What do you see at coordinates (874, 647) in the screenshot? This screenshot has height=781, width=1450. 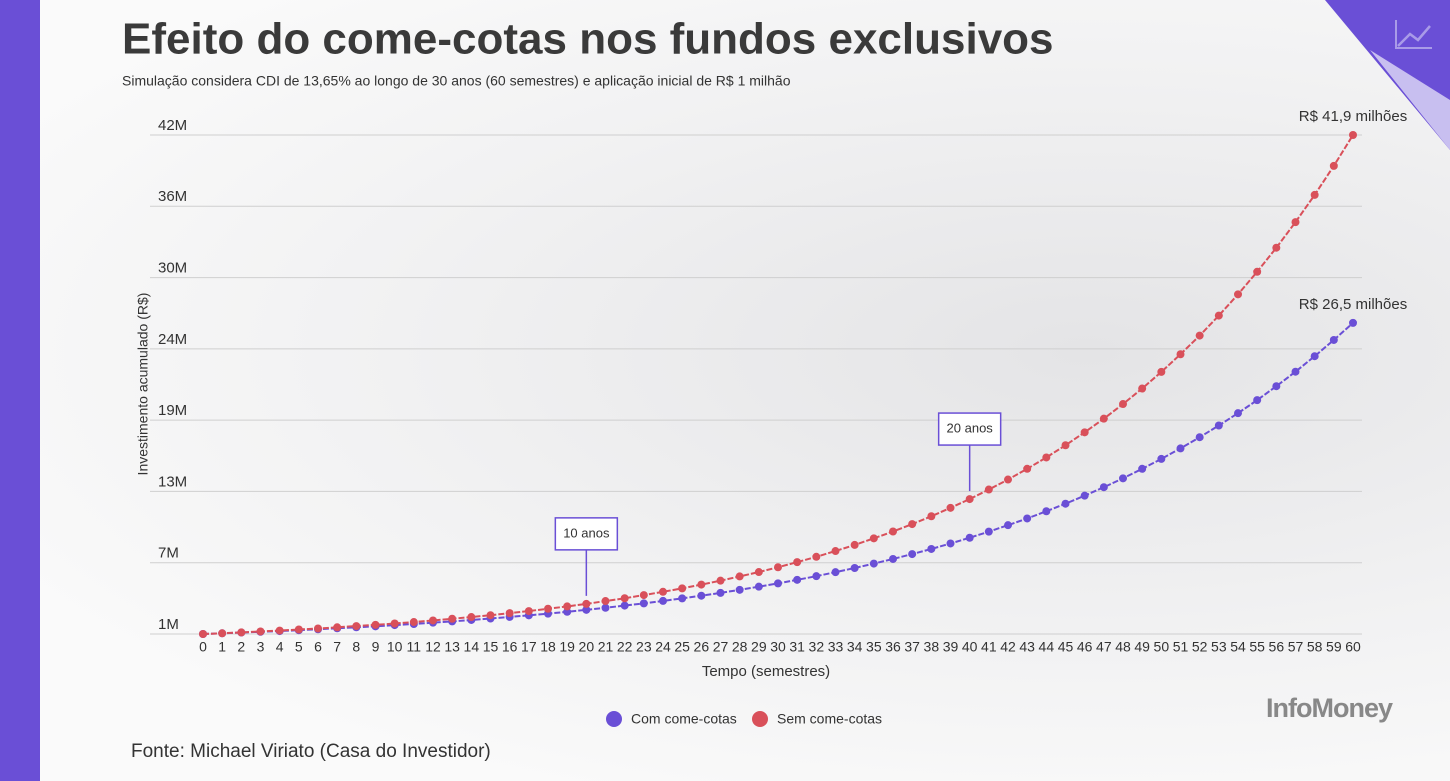 I see `x-tick-label: 35` at bounding box center [874, 647].